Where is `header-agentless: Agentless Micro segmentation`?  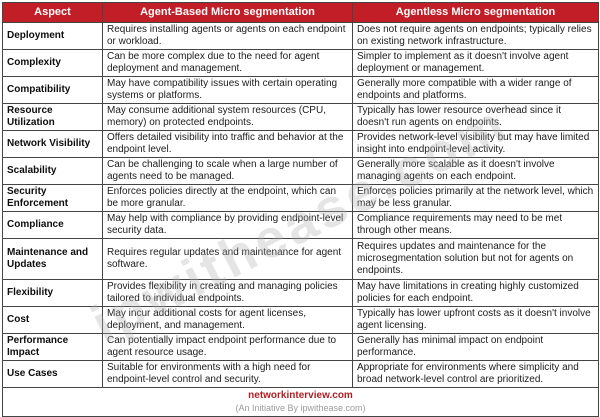 header-agentless: Agentless Micro segmentation is located at coordinates (475, 12).